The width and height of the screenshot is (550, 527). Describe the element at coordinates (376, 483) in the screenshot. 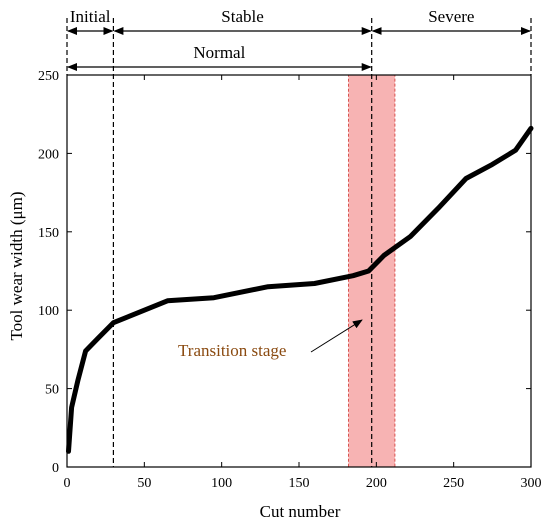

I see `x-tick-label: 200` at that location.